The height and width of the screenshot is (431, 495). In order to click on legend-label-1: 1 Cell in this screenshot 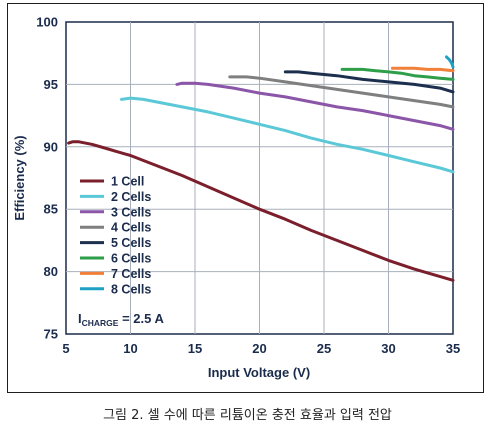, I will do `click(127, 182)`.